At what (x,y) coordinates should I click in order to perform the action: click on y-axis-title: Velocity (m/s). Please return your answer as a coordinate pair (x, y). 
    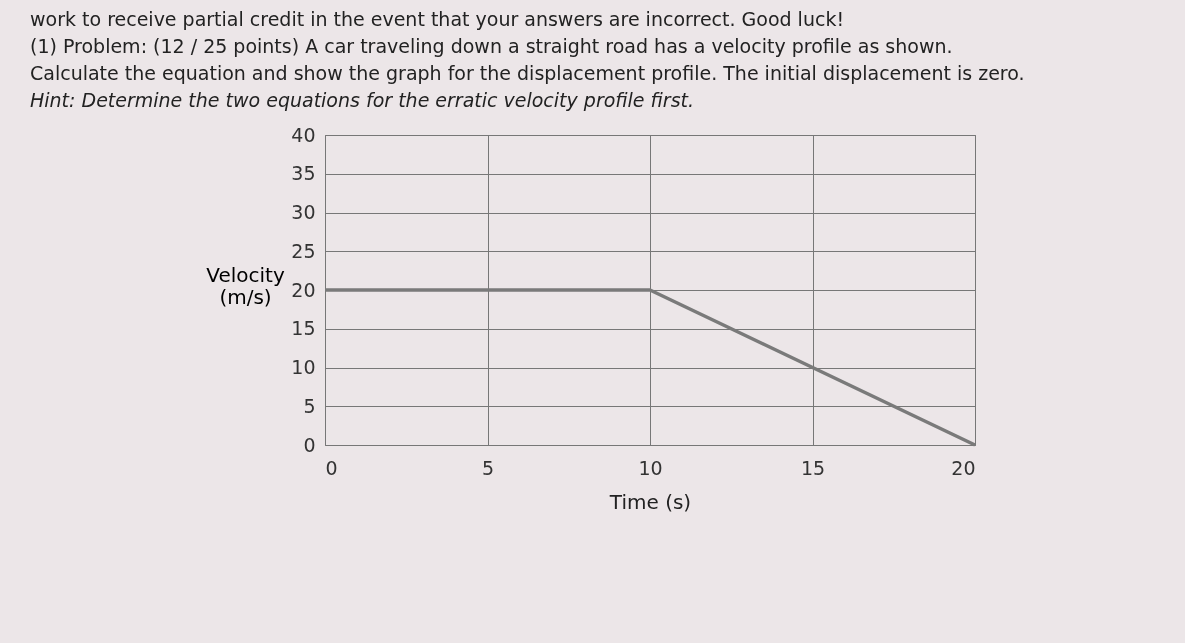
    Looking at the image, I should click on (245, 285).